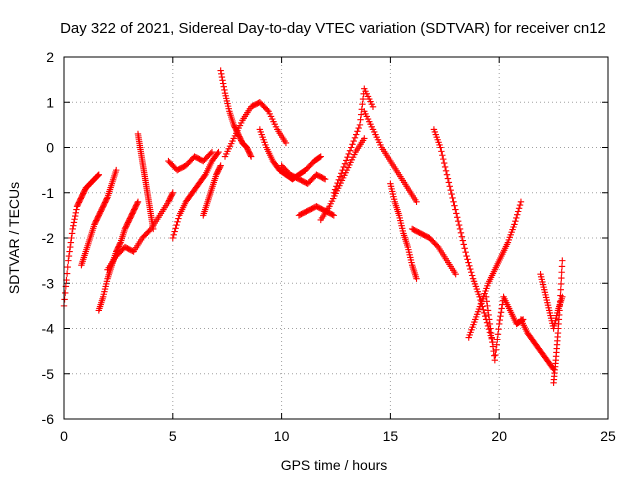 This screenshot has width=640, height=480. What do you see at coordinates (48, 193) in the screenshot?
I see `y-tick-label: -1` at bounding box center [48, 193].